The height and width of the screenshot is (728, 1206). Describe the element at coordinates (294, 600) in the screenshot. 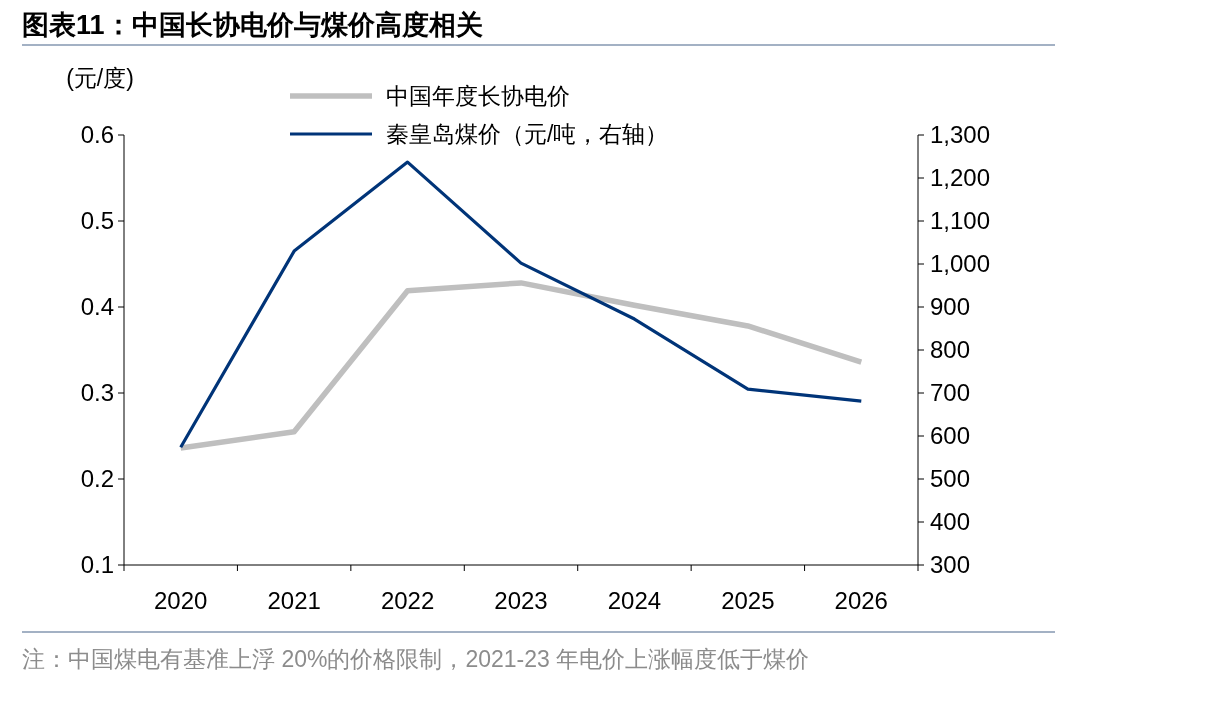

I see `x-tick-label: 2021` at that location.